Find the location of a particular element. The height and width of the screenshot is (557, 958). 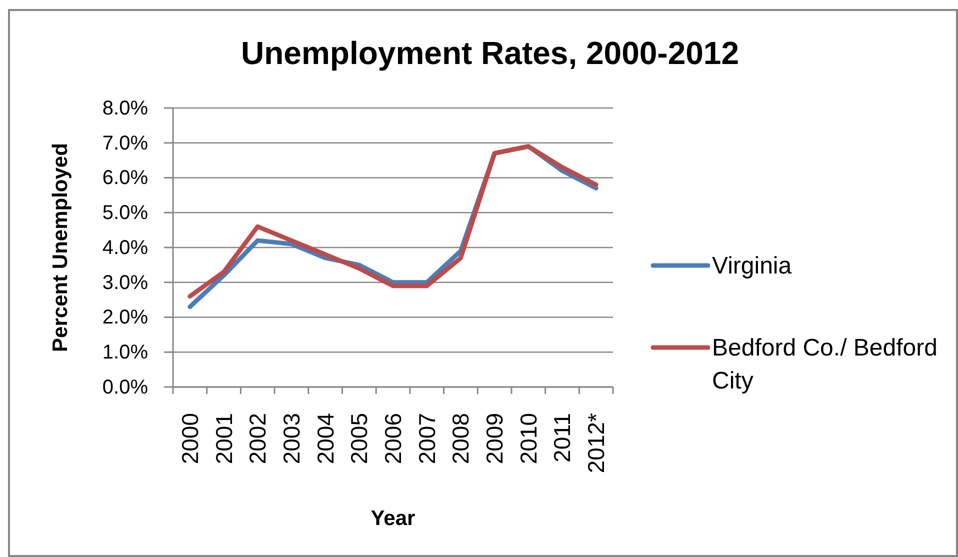

x-tick-label: 2009 is located at coordinates (495, 438).